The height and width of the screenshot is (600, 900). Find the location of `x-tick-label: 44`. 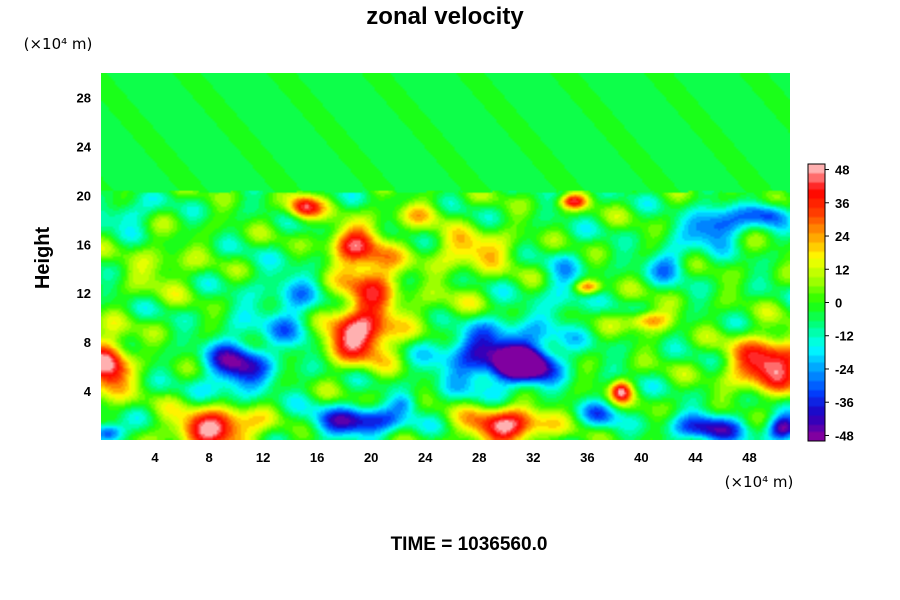

x-tick-label: 44 is located at coordinates (695, 457).